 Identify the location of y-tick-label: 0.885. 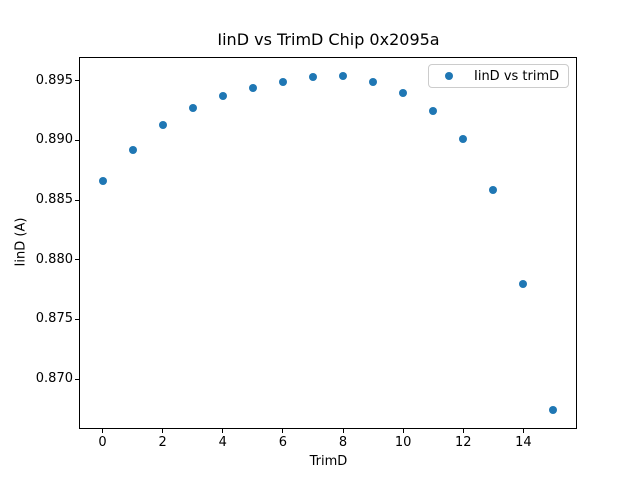
(54, 200).